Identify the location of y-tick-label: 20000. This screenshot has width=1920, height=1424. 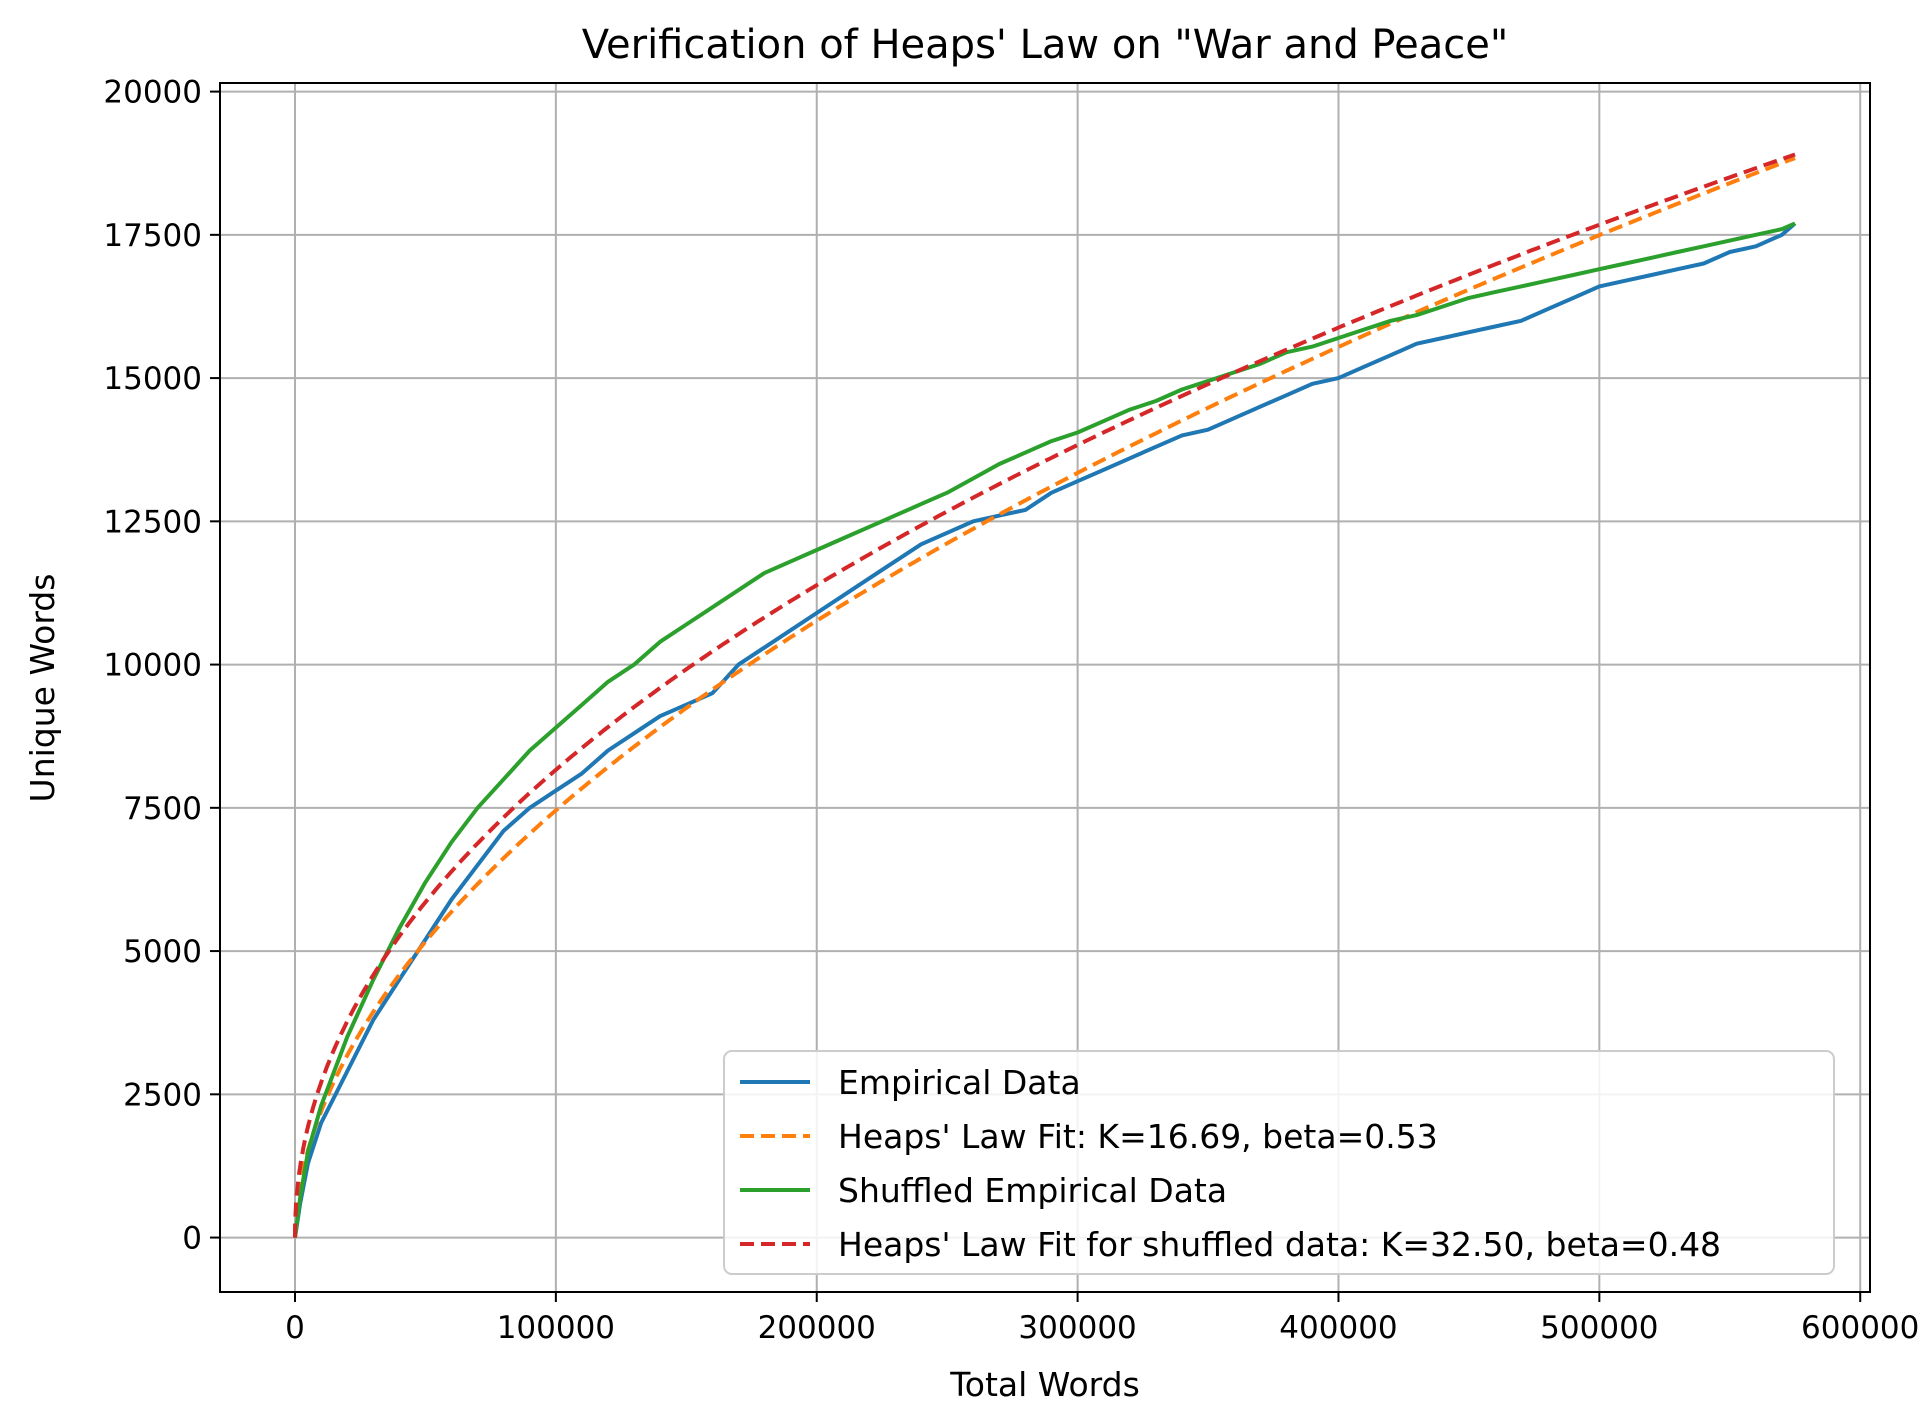
(152, 93).